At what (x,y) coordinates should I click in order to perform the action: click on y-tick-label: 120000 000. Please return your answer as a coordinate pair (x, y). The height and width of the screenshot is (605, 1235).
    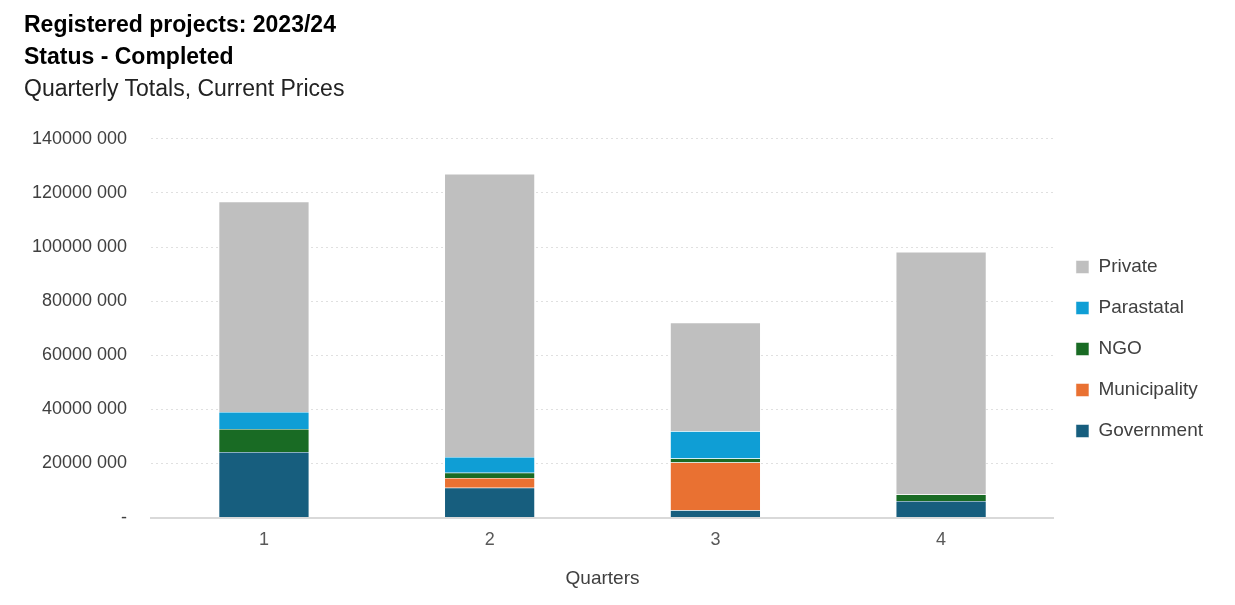
    Looking at the image, I should click on (79, 191).